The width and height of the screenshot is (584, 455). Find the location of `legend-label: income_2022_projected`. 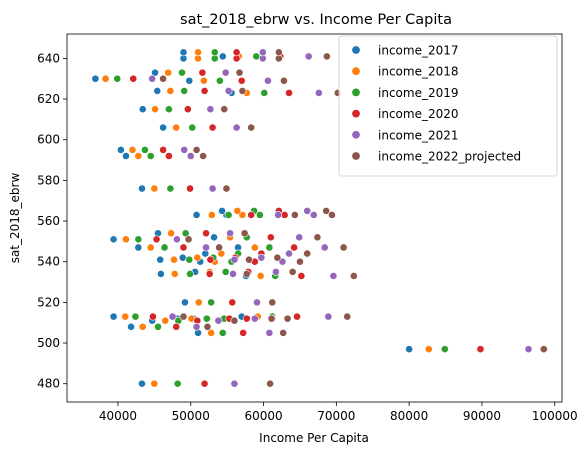

legend-label: income_2022_projected is located at coordinates (449, 157).